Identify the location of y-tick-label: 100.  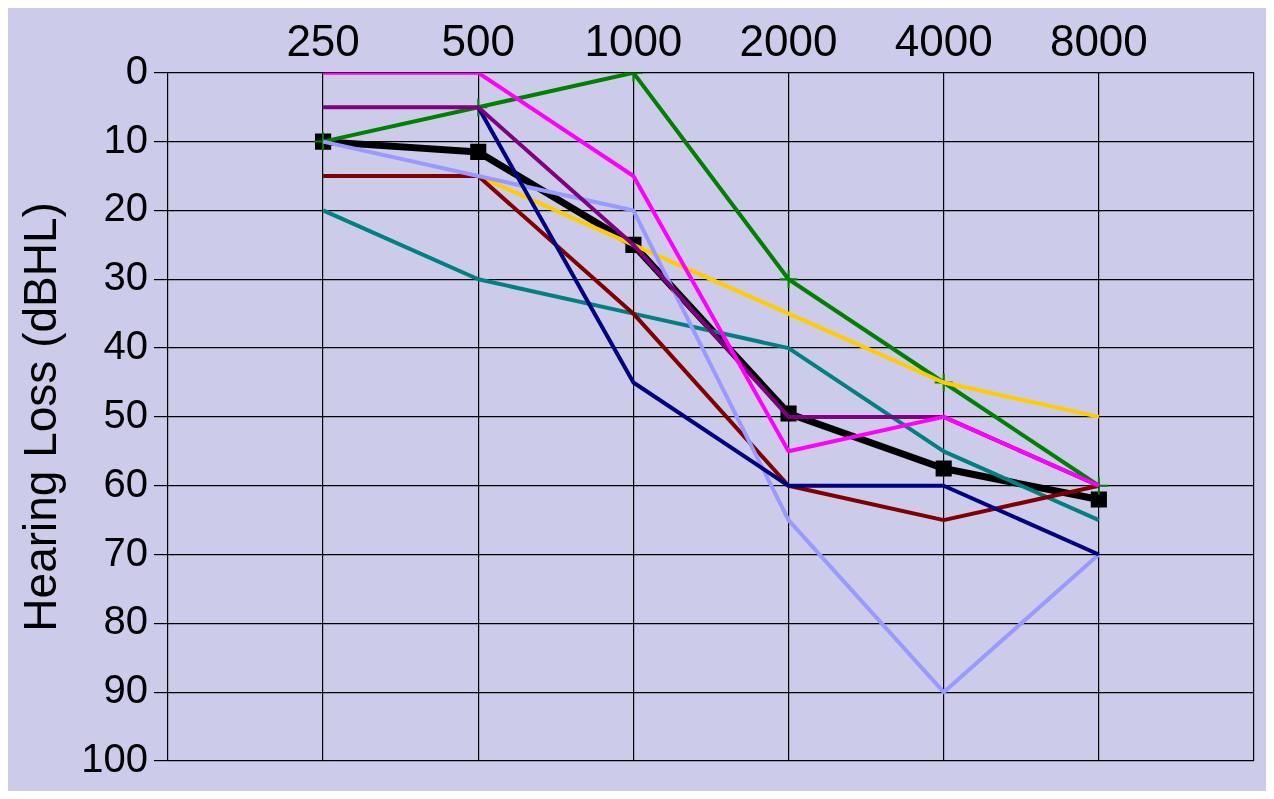
(114, 758).